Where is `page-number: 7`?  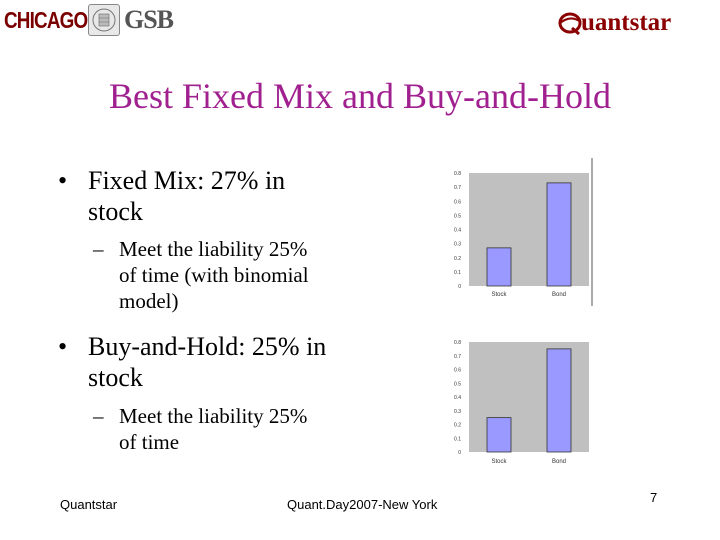 page-number: 7 is located at coordinates (654, 497).